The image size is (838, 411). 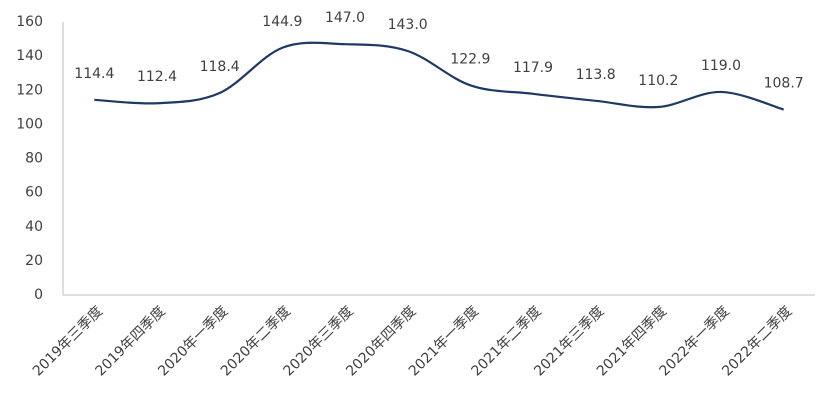 What do you see at coordinates (721, 66) in the screenshot?
I see `data-label: 119.0` at bounding box center [721, 66].